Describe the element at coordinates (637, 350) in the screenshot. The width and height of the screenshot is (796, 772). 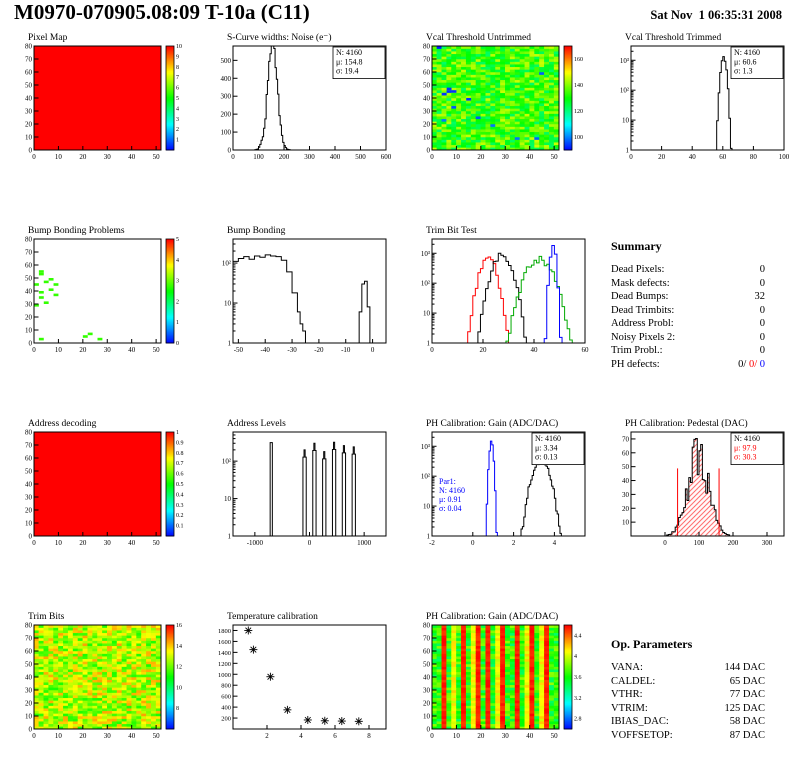
I see `row-label: Trim Probl.:` at that location.